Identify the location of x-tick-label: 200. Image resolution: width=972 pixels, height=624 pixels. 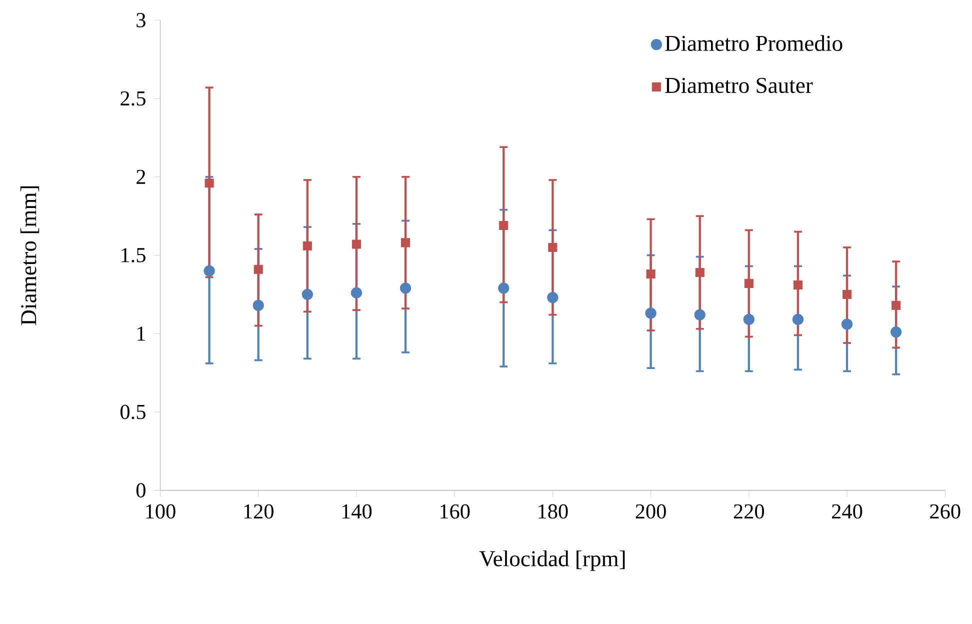
(651, 511).